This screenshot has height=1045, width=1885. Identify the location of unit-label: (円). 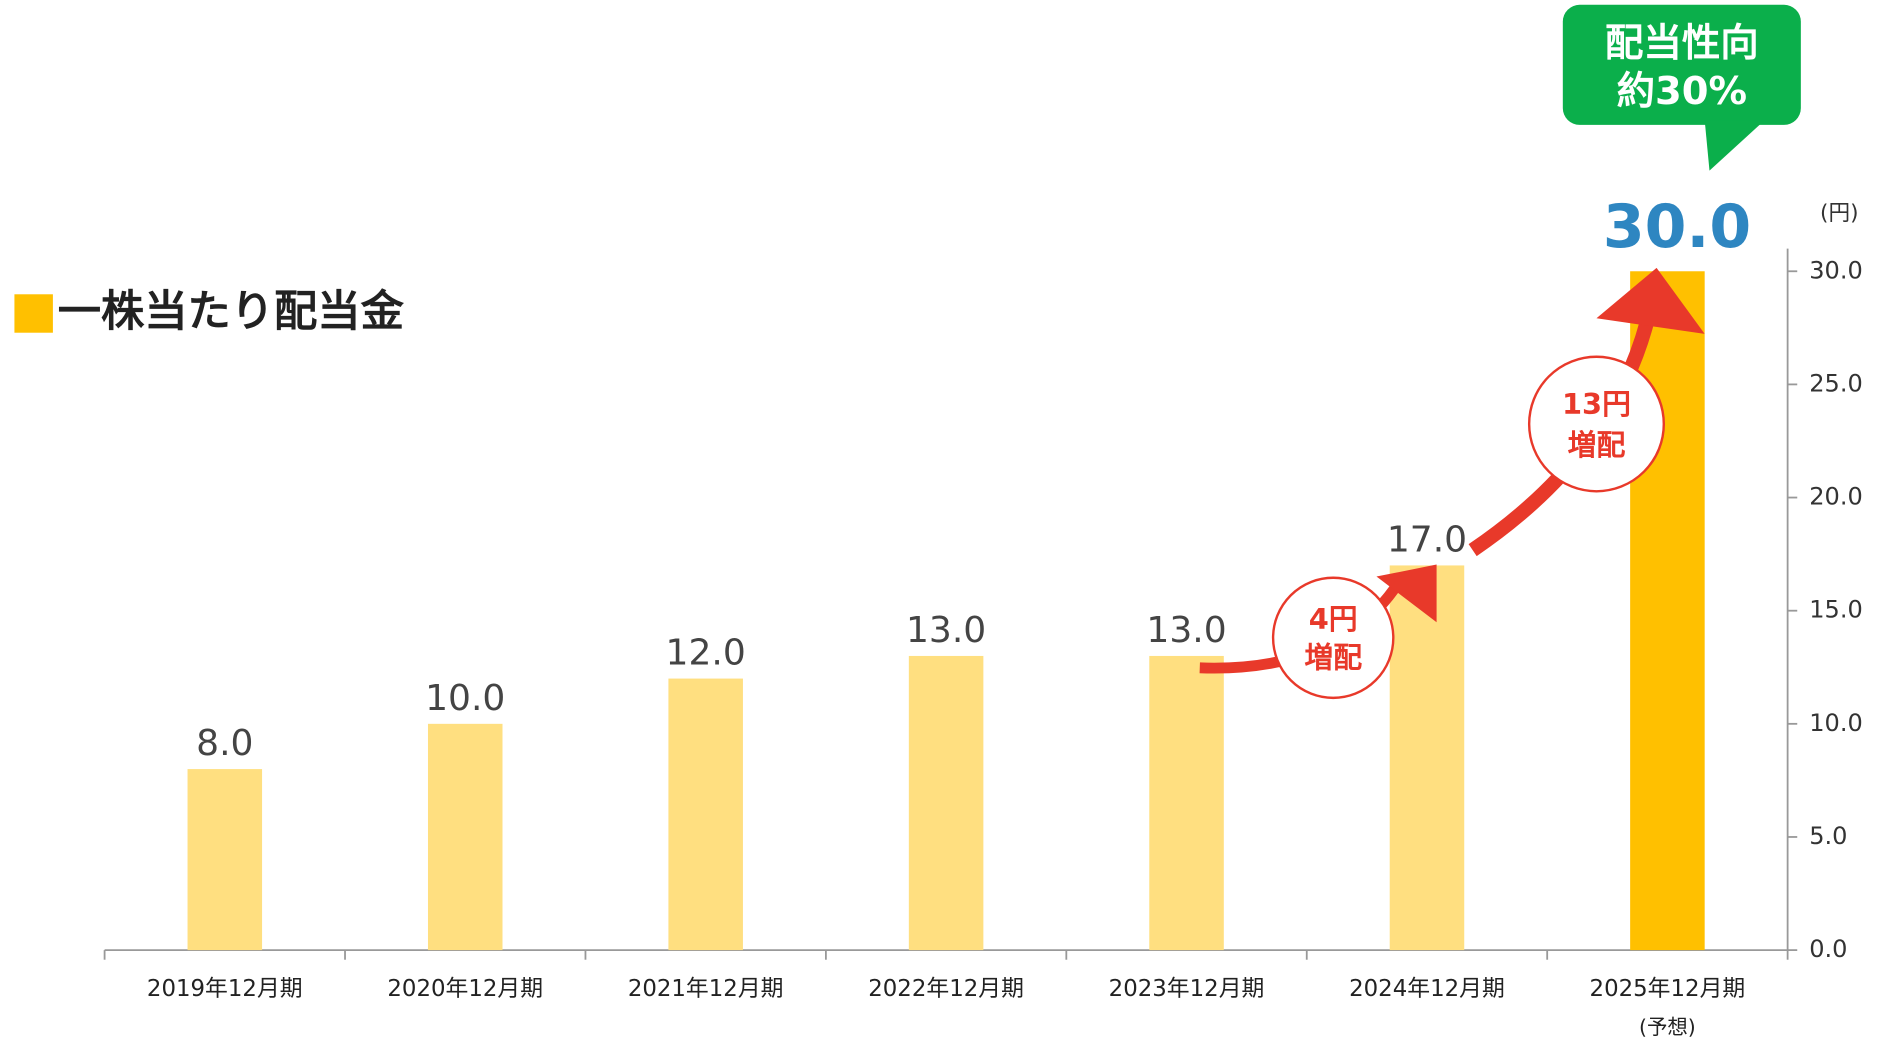
(1839, 213).